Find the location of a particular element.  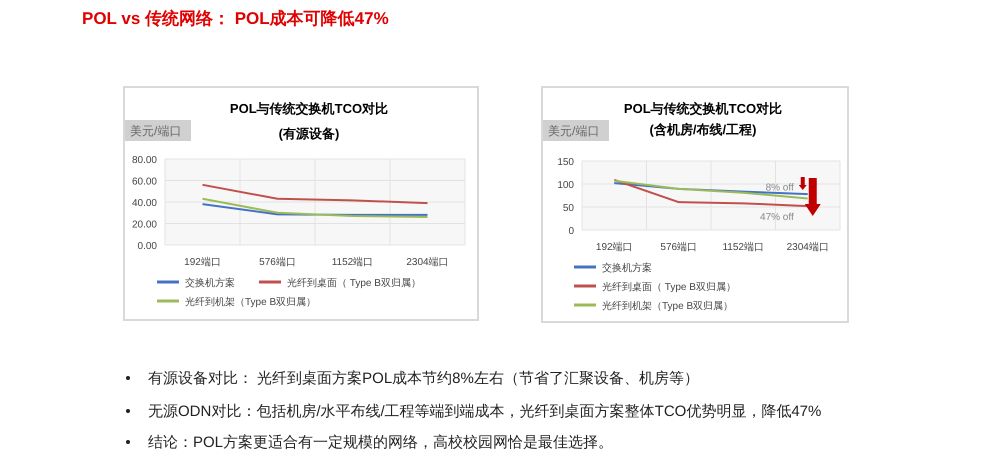

y-tick-label: 20.00 is located at coordinates (145, 225).